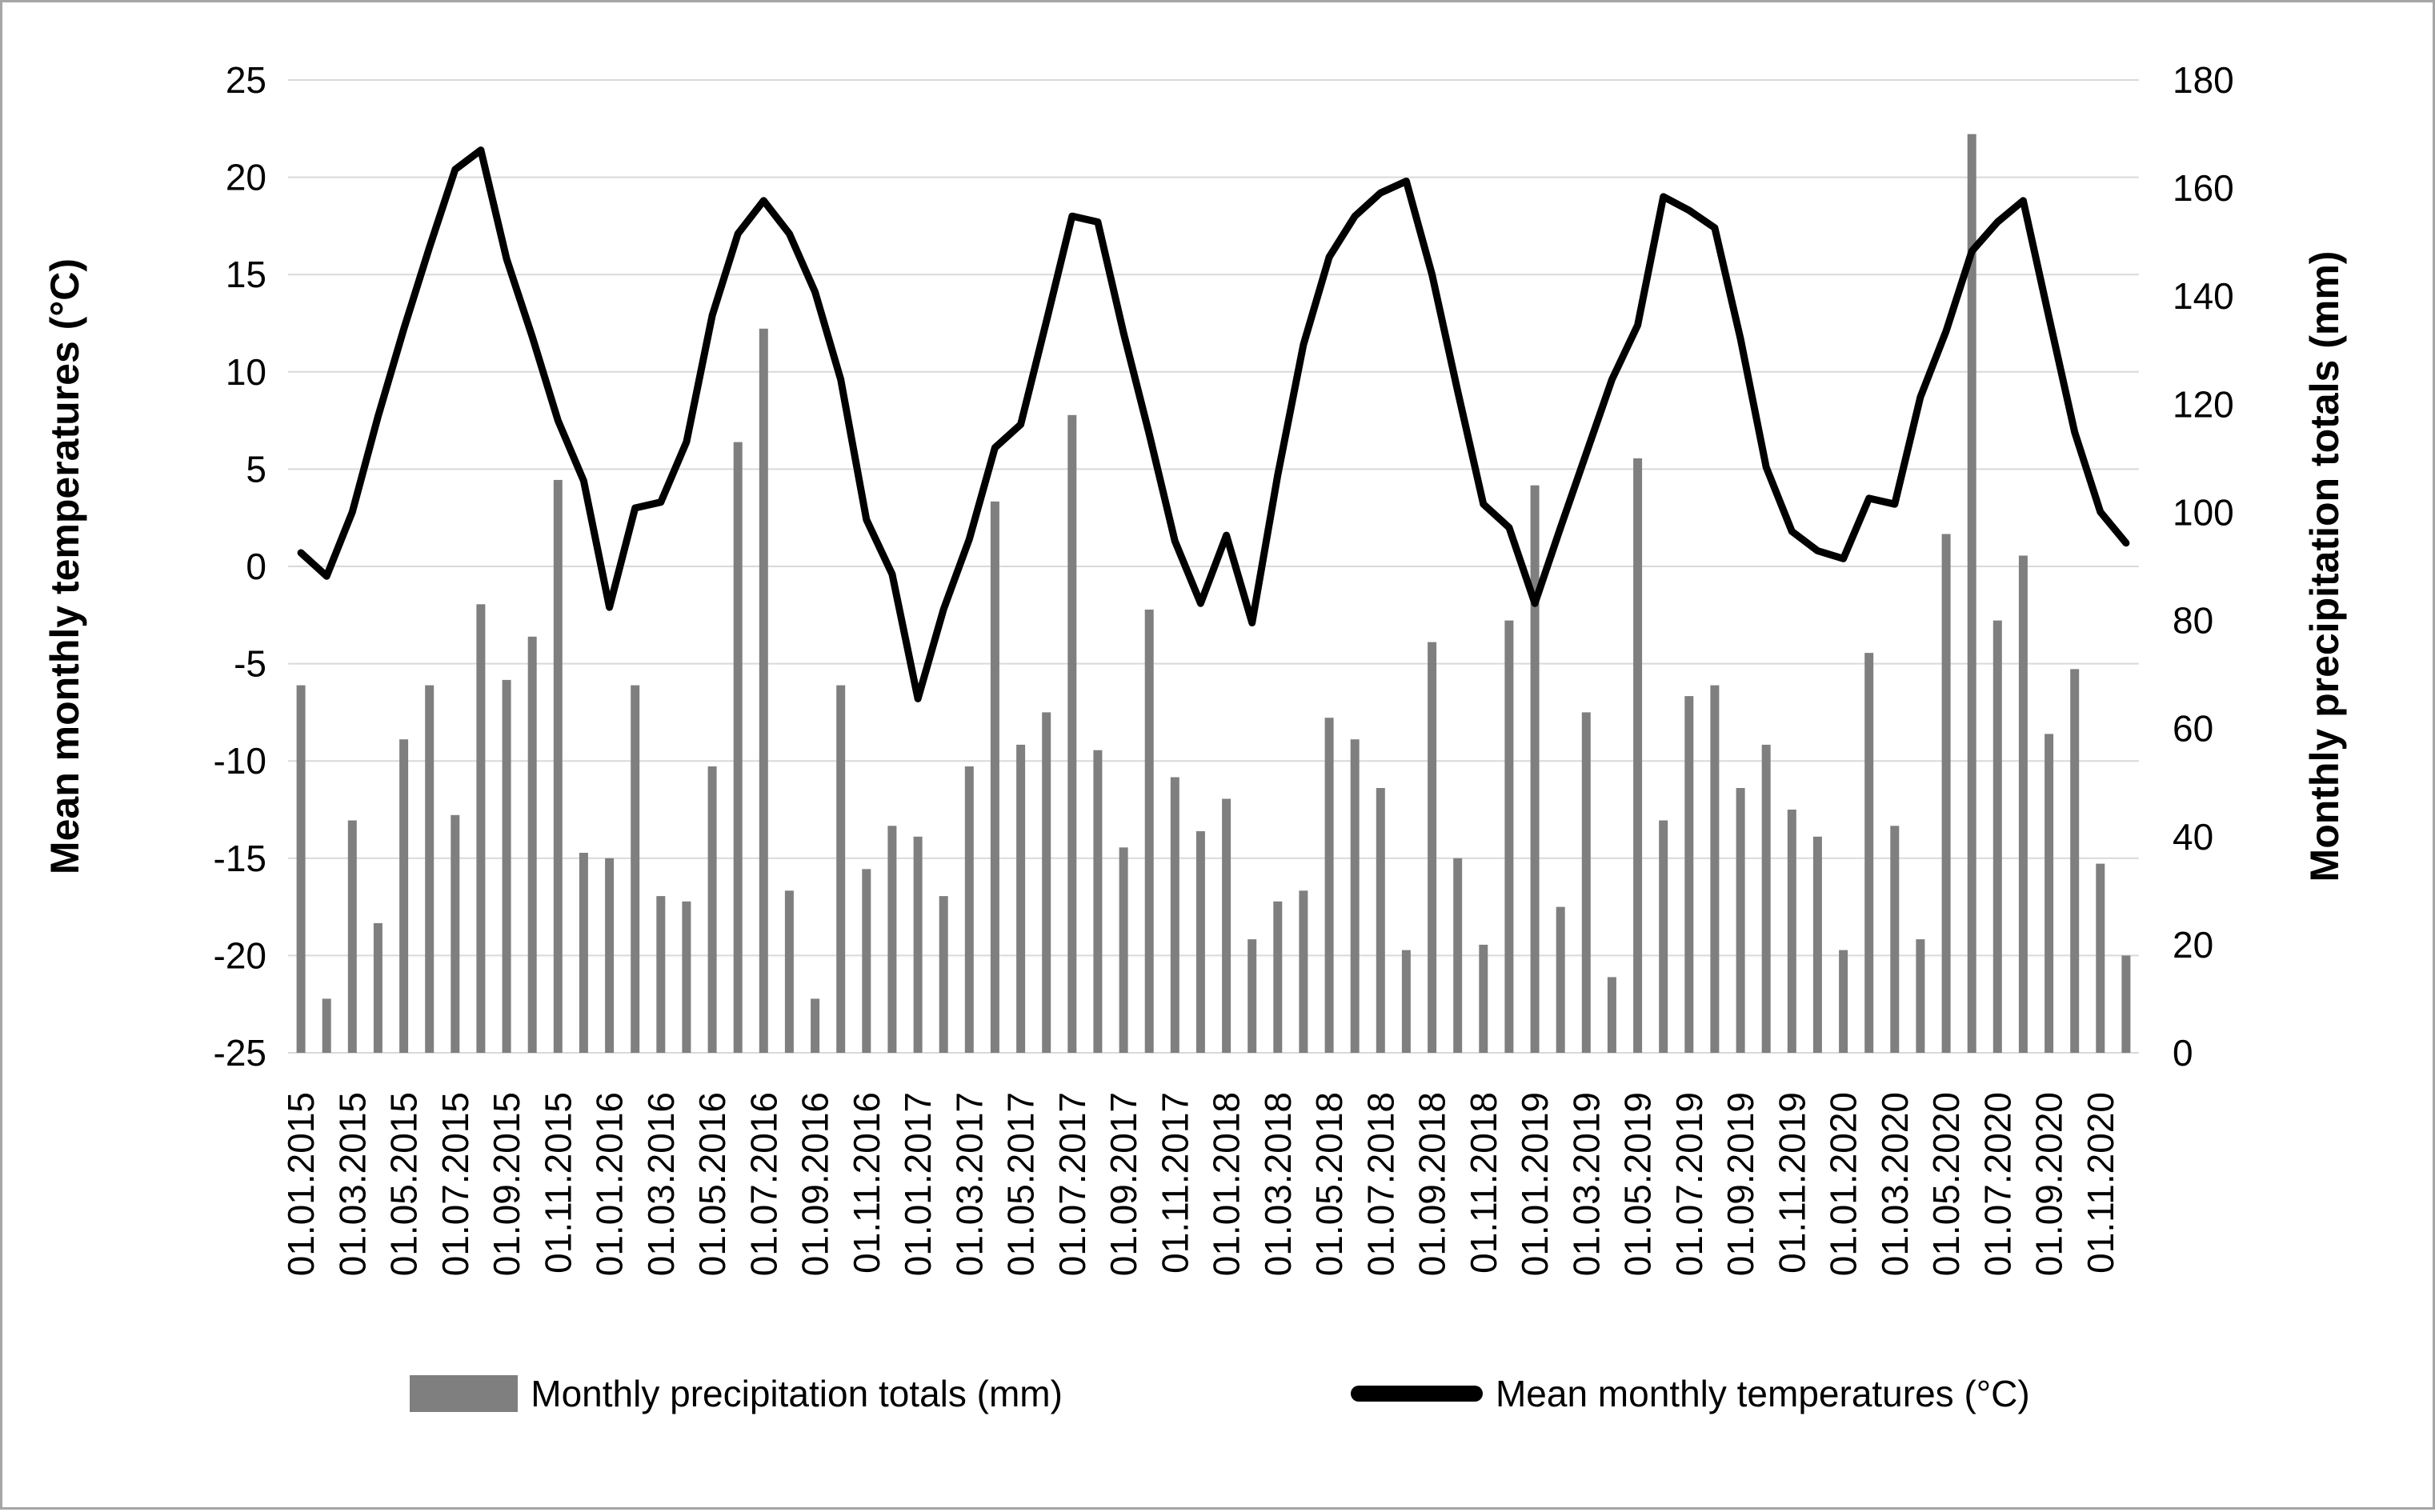  I want to click on left-tick-label: 0, so click(256, 566).